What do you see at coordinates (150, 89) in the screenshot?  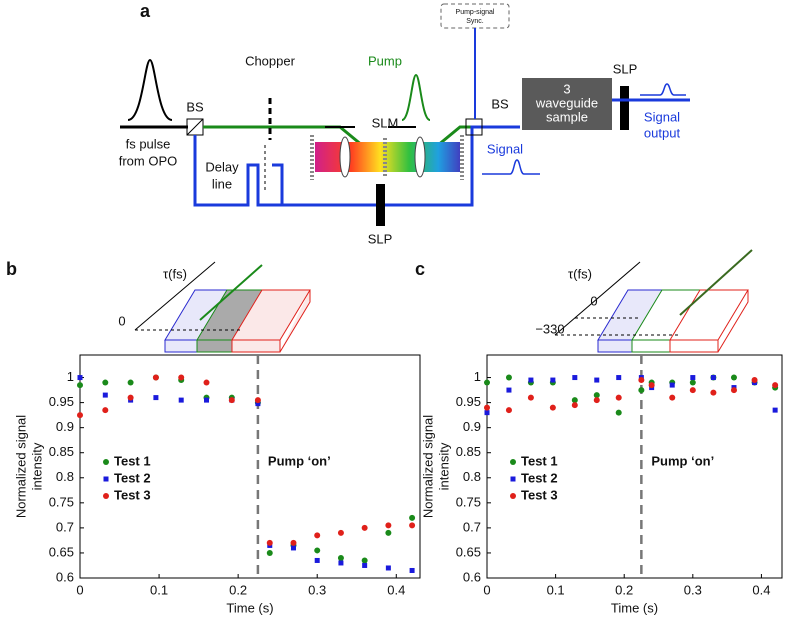 I see `pulse` at bounding box center [150, 89].